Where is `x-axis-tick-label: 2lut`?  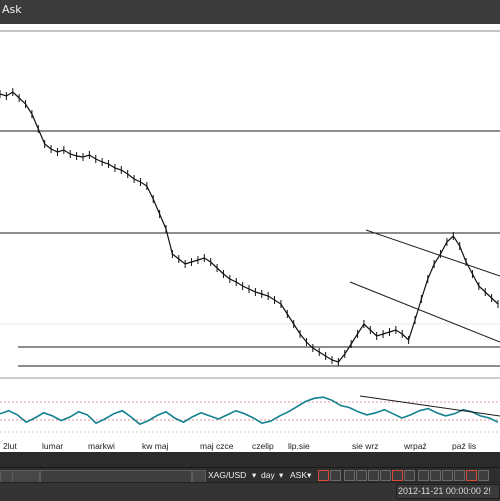 x-axis-tick-label: 2lut is located at coordinates (10, 446).